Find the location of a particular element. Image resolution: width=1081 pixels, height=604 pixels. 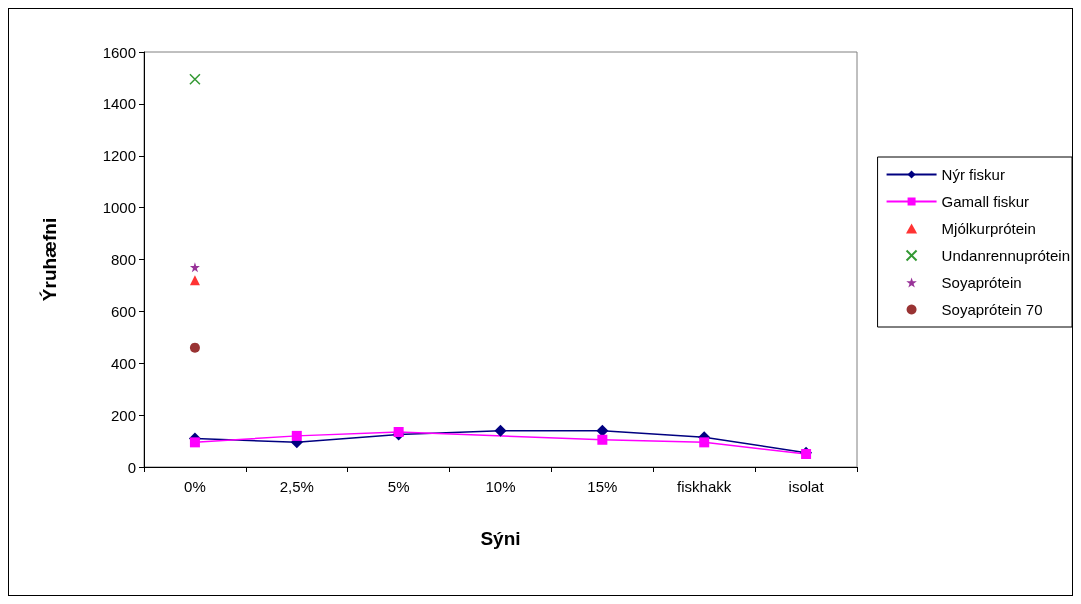

x-tick-label: 15% is located at coordinates (602, 486).